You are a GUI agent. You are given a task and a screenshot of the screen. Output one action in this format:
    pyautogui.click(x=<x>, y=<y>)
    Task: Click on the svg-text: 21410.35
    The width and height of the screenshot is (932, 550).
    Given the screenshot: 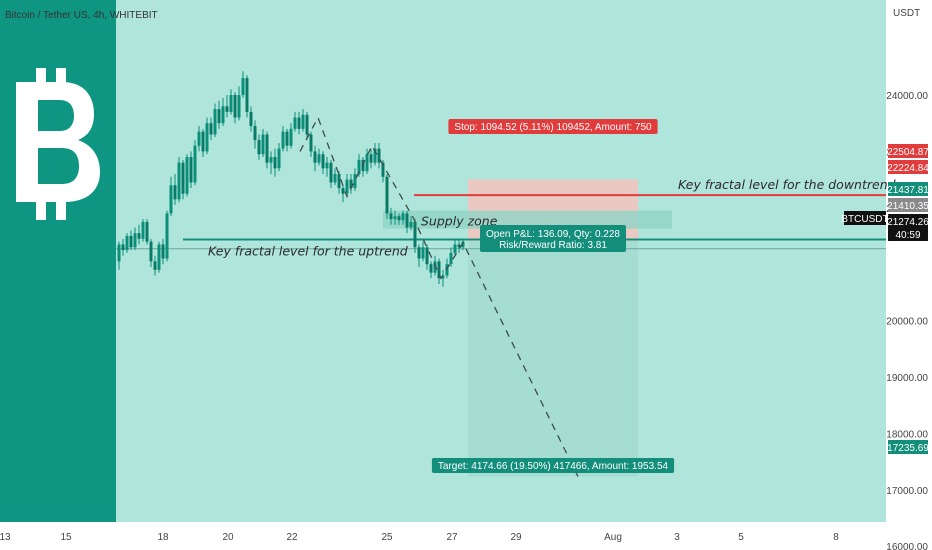 What is the action you would take?
    pyautogui.click(x=908, y=206)
    